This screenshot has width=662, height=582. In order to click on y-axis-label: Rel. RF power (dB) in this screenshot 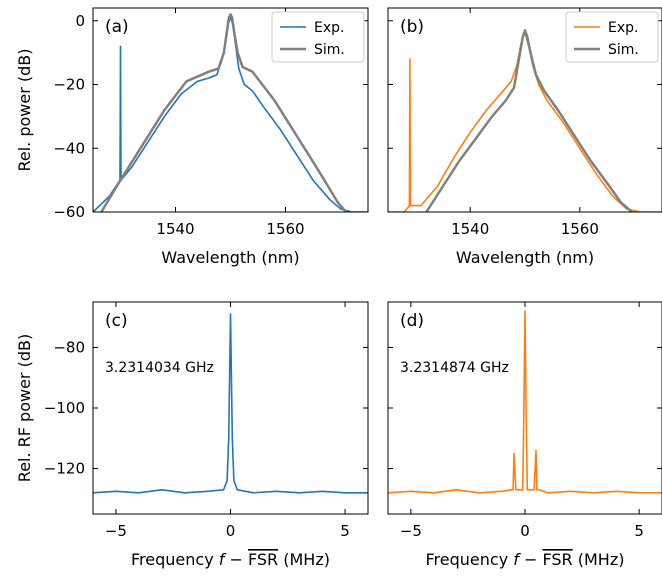, I will do `click(24, 408)`.